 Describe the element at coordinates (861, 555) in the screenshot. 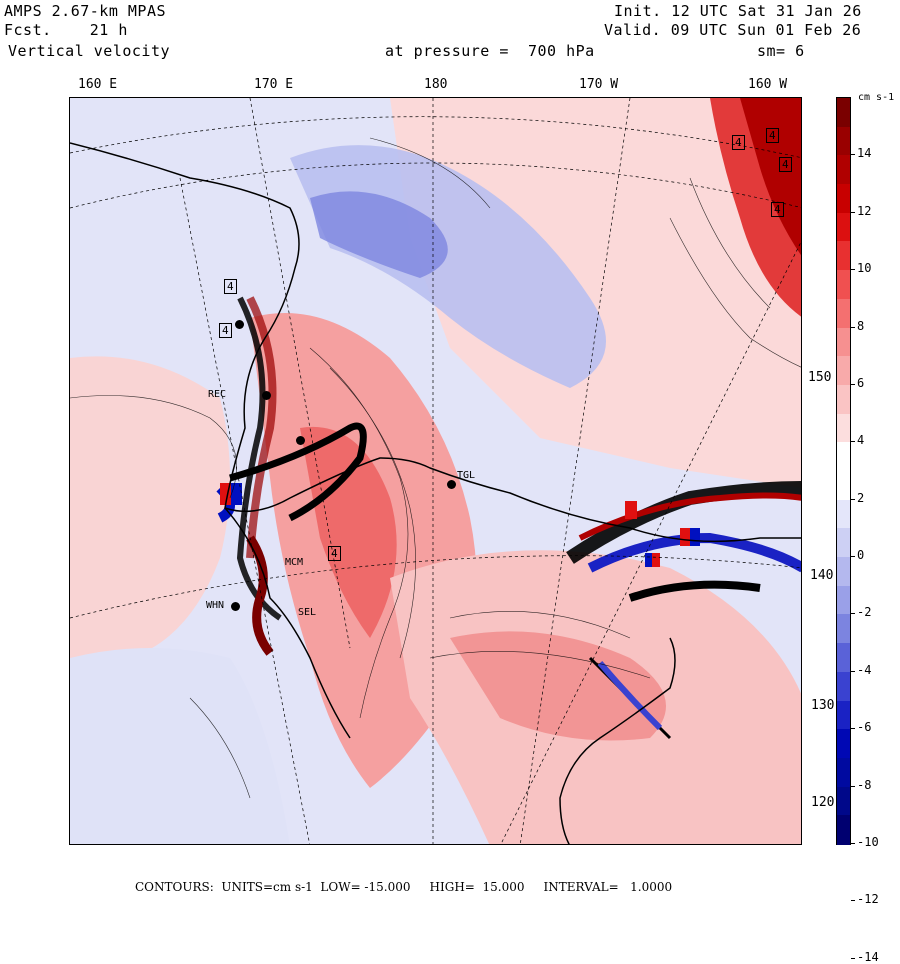

I see `colorbar-tick-label: 0` at that location.